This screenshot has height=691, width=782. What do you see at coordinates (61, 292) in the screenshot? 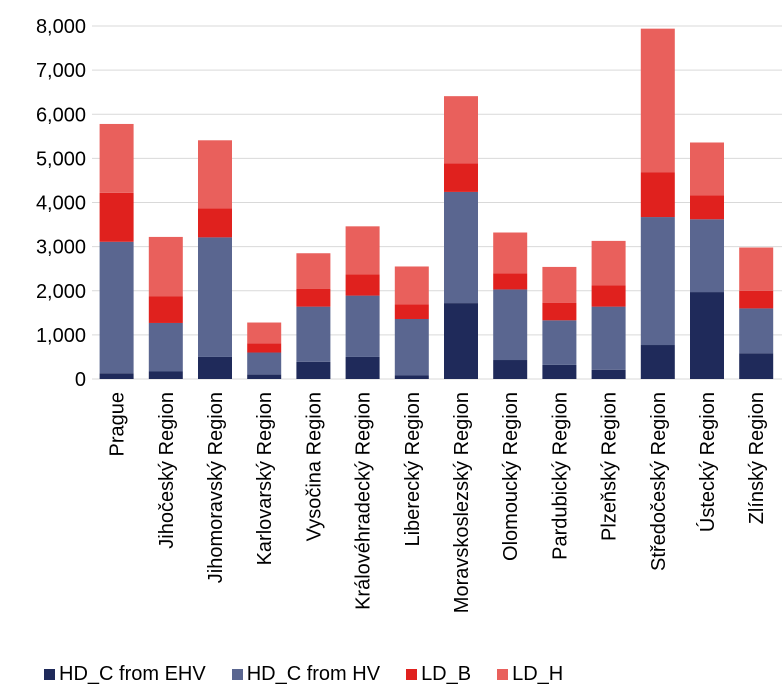
I see `y-tick-label: 2,000` at bounding box center [61, 292].